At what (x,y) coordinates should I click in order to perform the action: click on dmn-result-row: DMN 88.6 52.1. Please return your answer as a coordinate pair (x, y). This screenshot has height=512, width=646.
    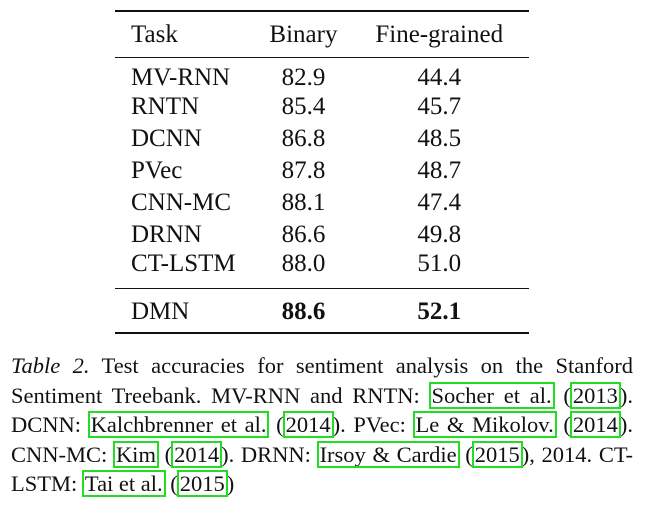
    Looking at the image, I should click on (322, 310).